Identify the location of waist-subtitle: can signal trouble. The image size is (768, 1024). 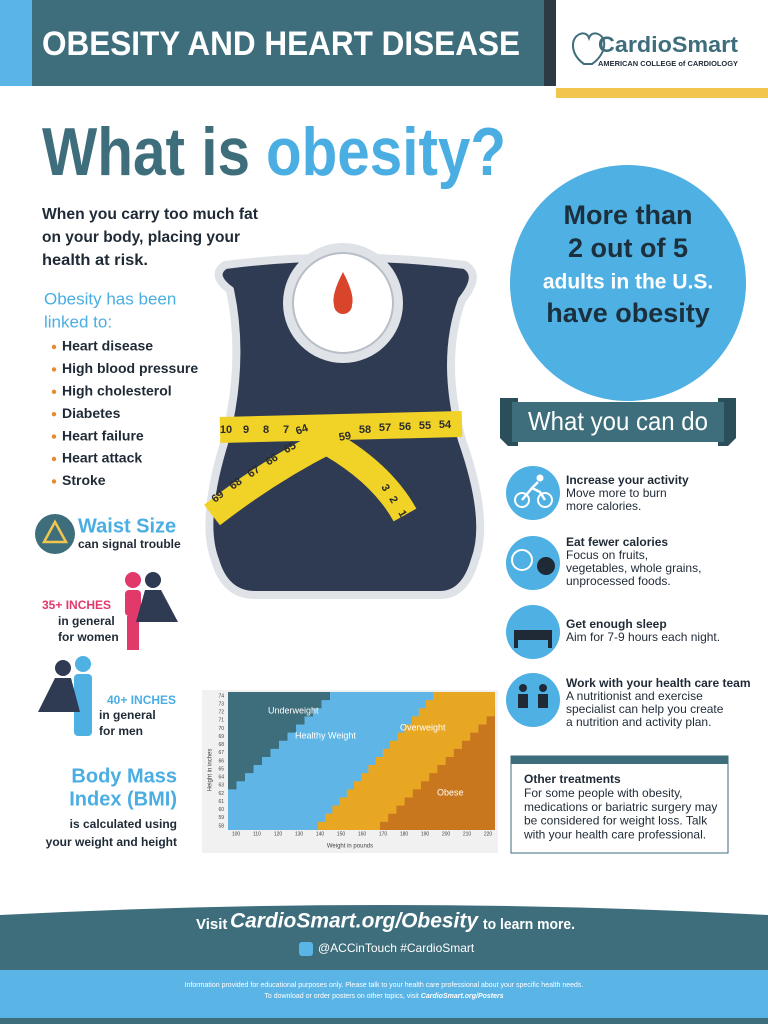
(129, 544).